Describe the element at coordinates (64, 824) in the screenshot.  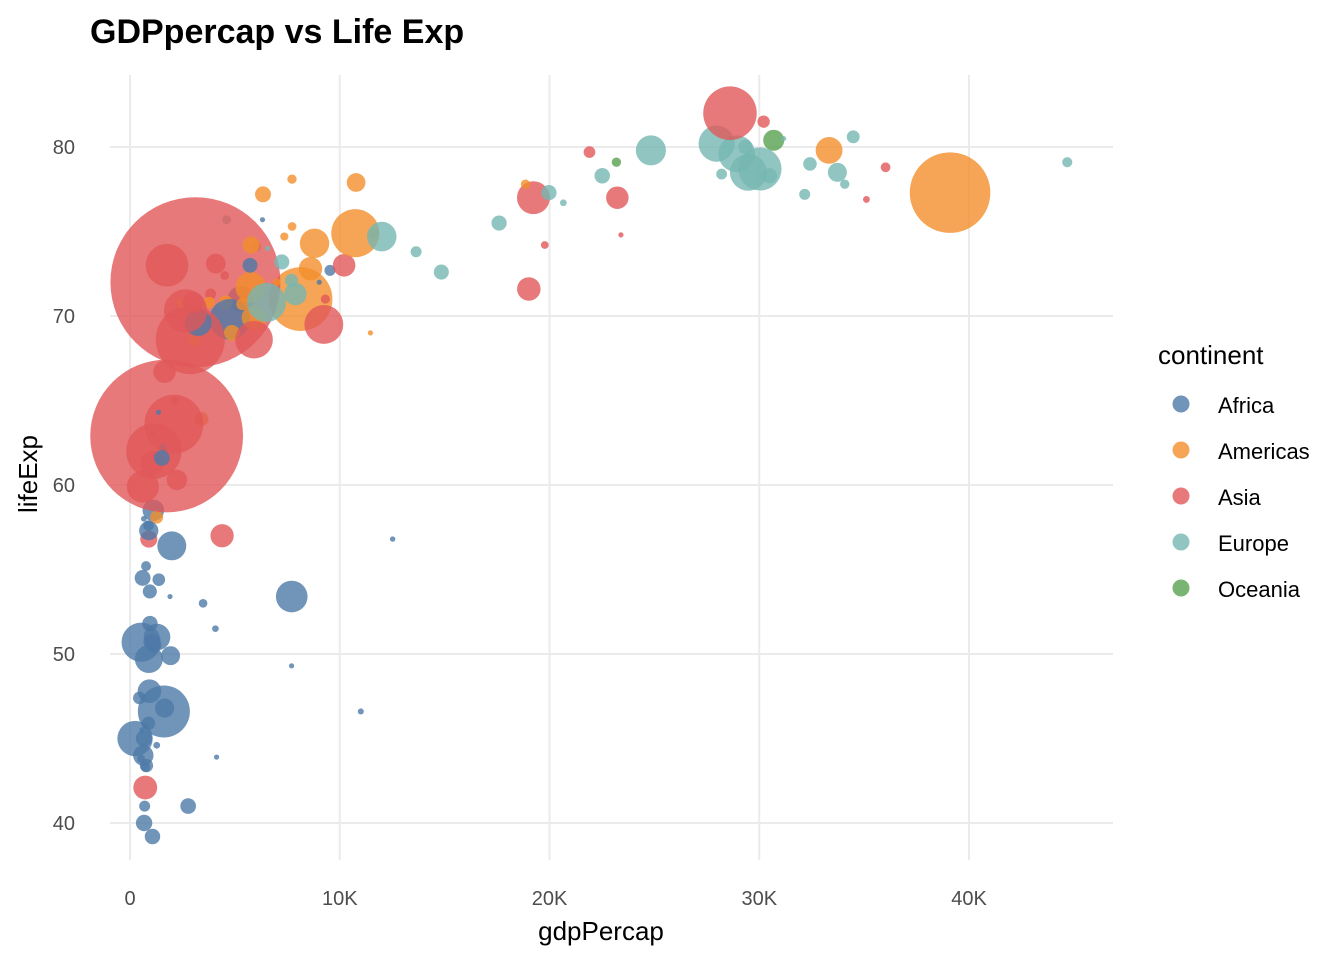
I see `y-tick-label: 40` at that location.